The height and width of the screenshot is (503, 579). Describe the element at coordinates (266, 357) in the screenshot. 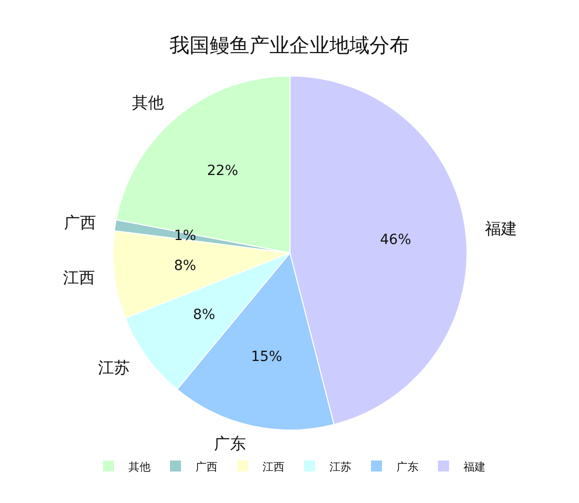

I see `data-label: 15%` at that location.